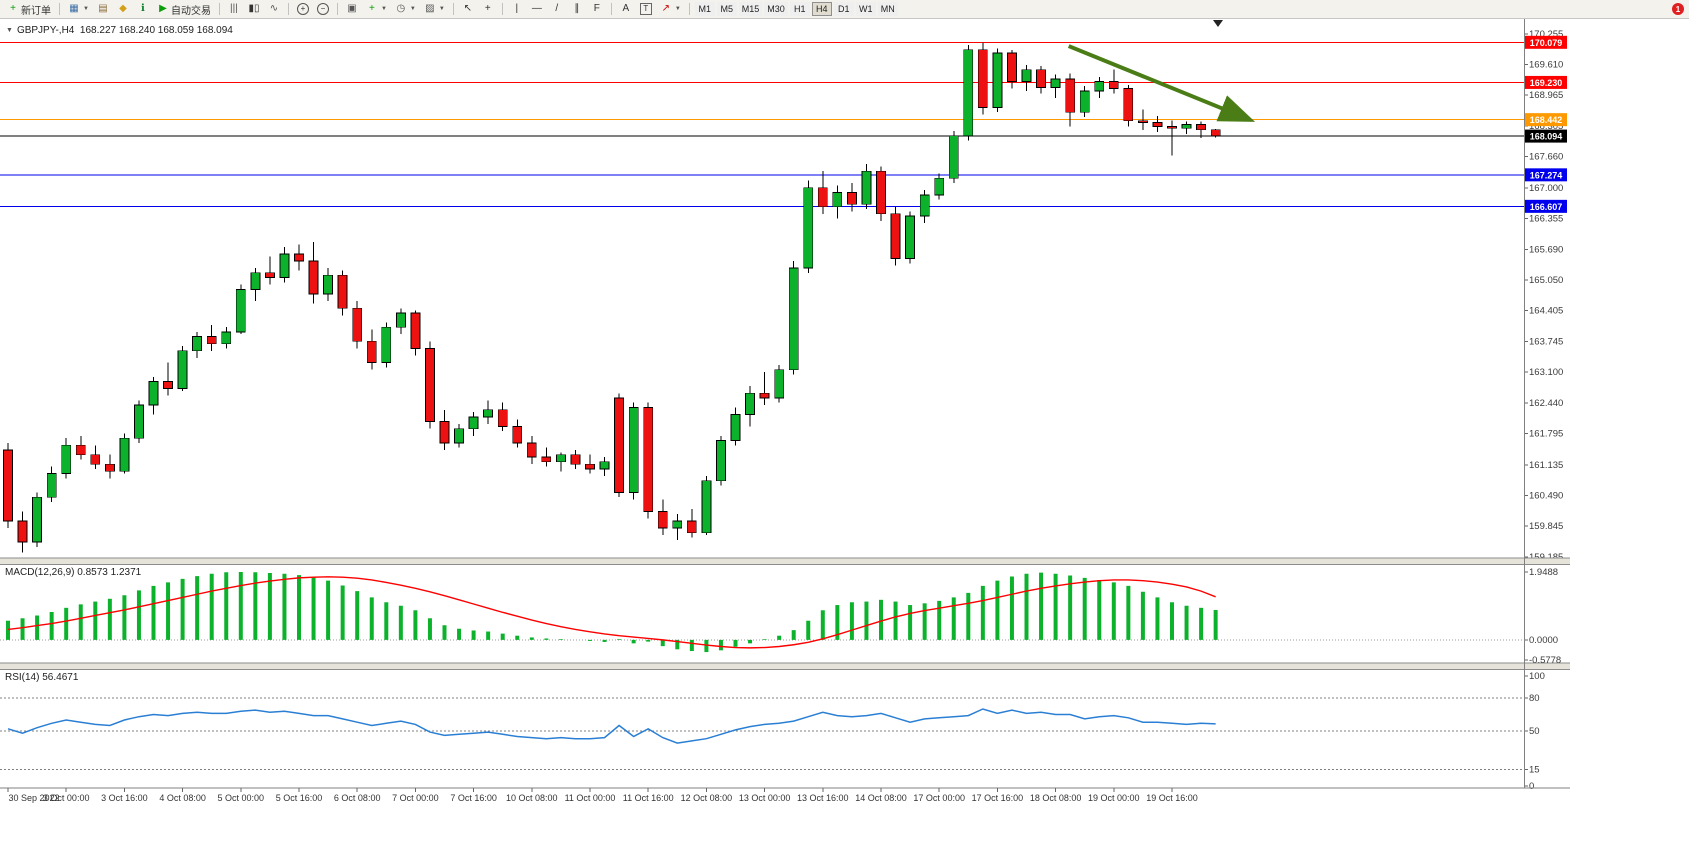  I want to click on cursor-button: ↖, so click(468, 9).